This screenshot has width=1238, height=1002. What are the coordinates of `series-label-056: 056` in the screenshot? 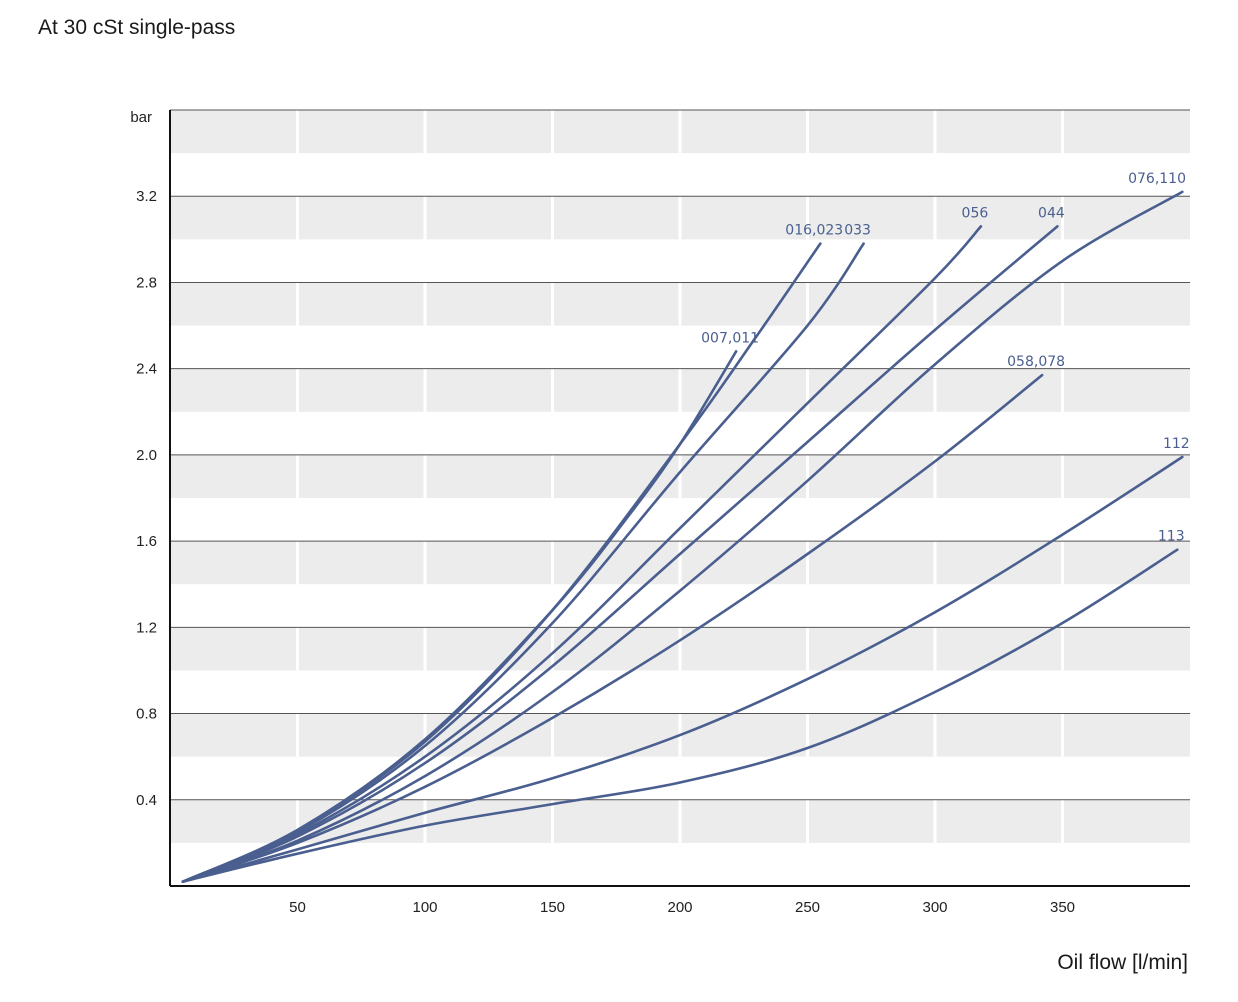 It's located at (975, 213).